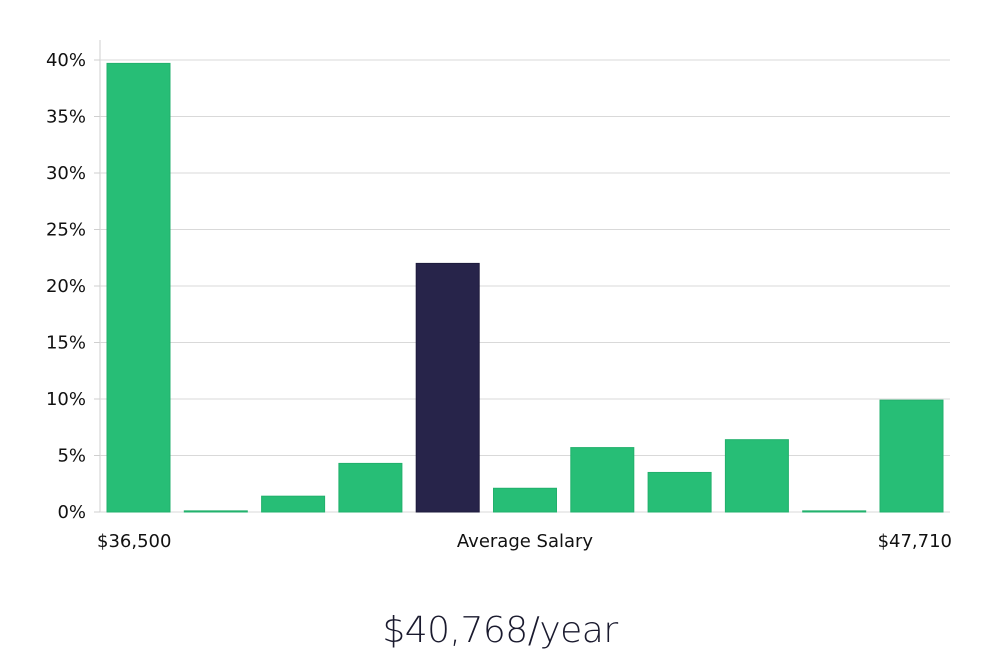 This screenshot has width=1000, height=660. I want to click on y-tick-label: 0%, so click(71, 512).